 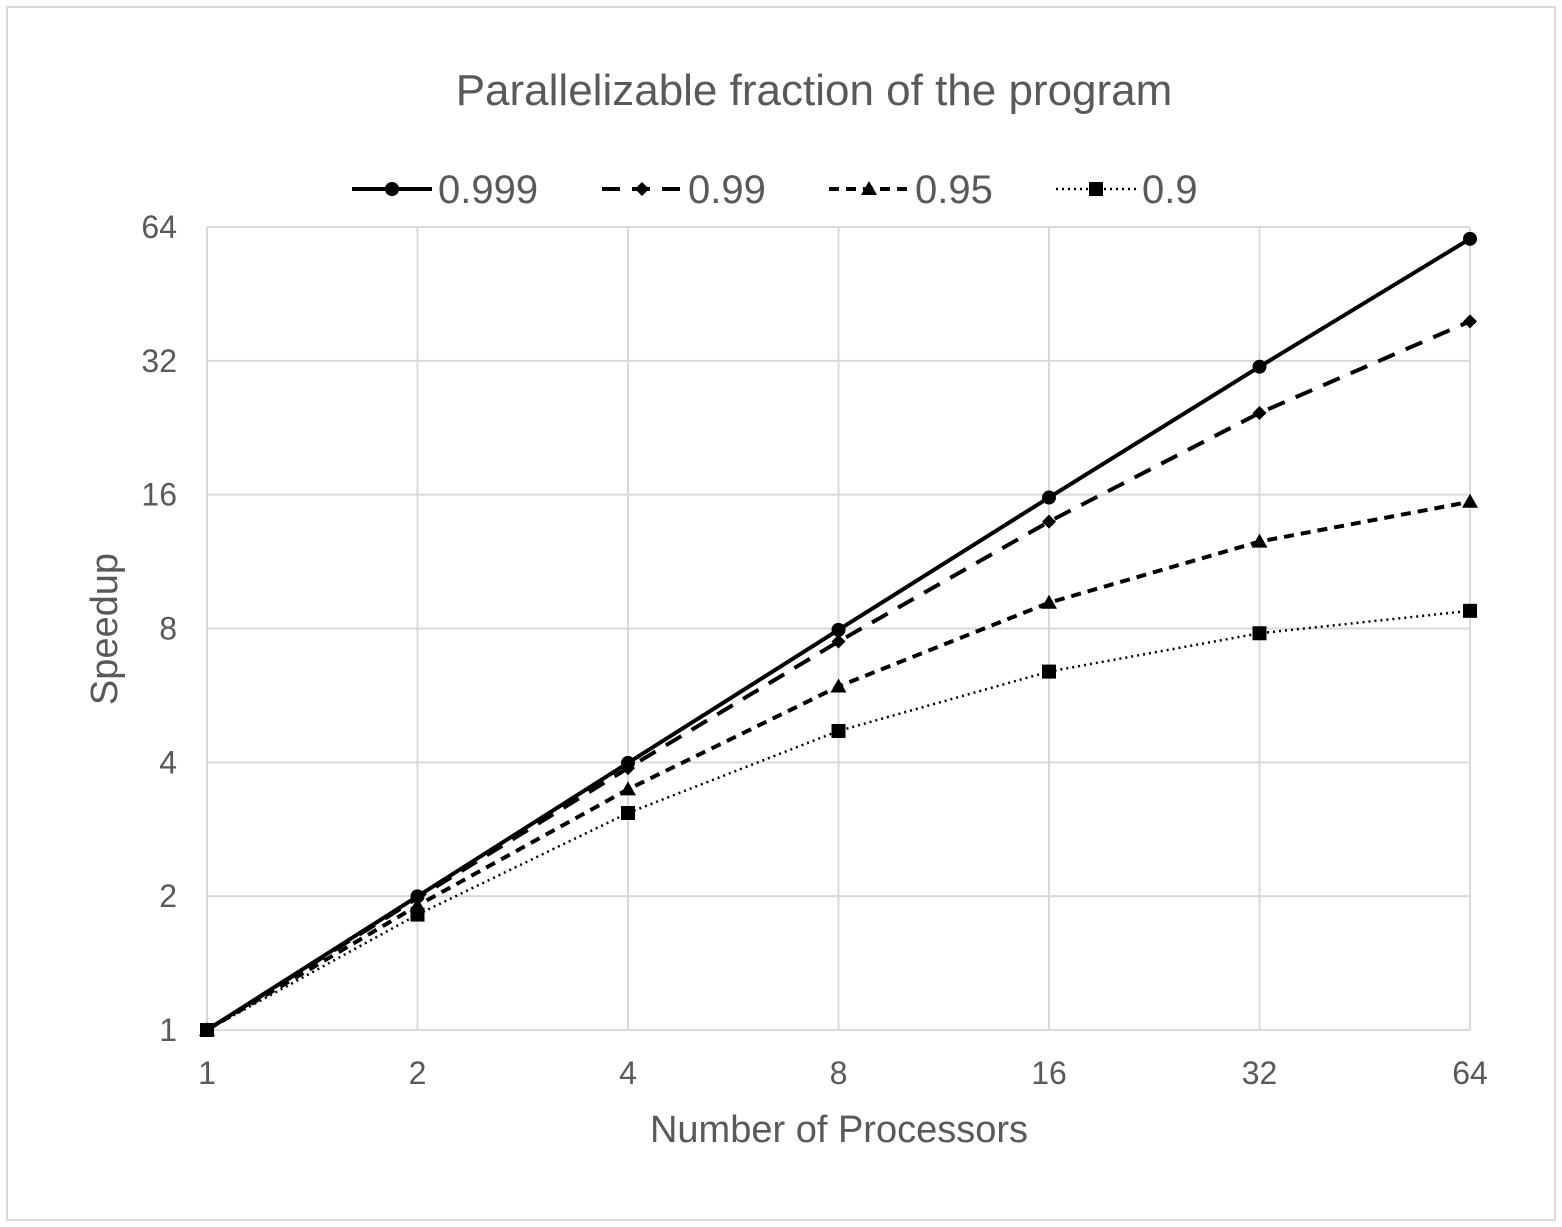 What do you see at coordinates (628, 1073) in the screenshot?
I see `x-tick-label: 4` at bounding box center [628, 1073].